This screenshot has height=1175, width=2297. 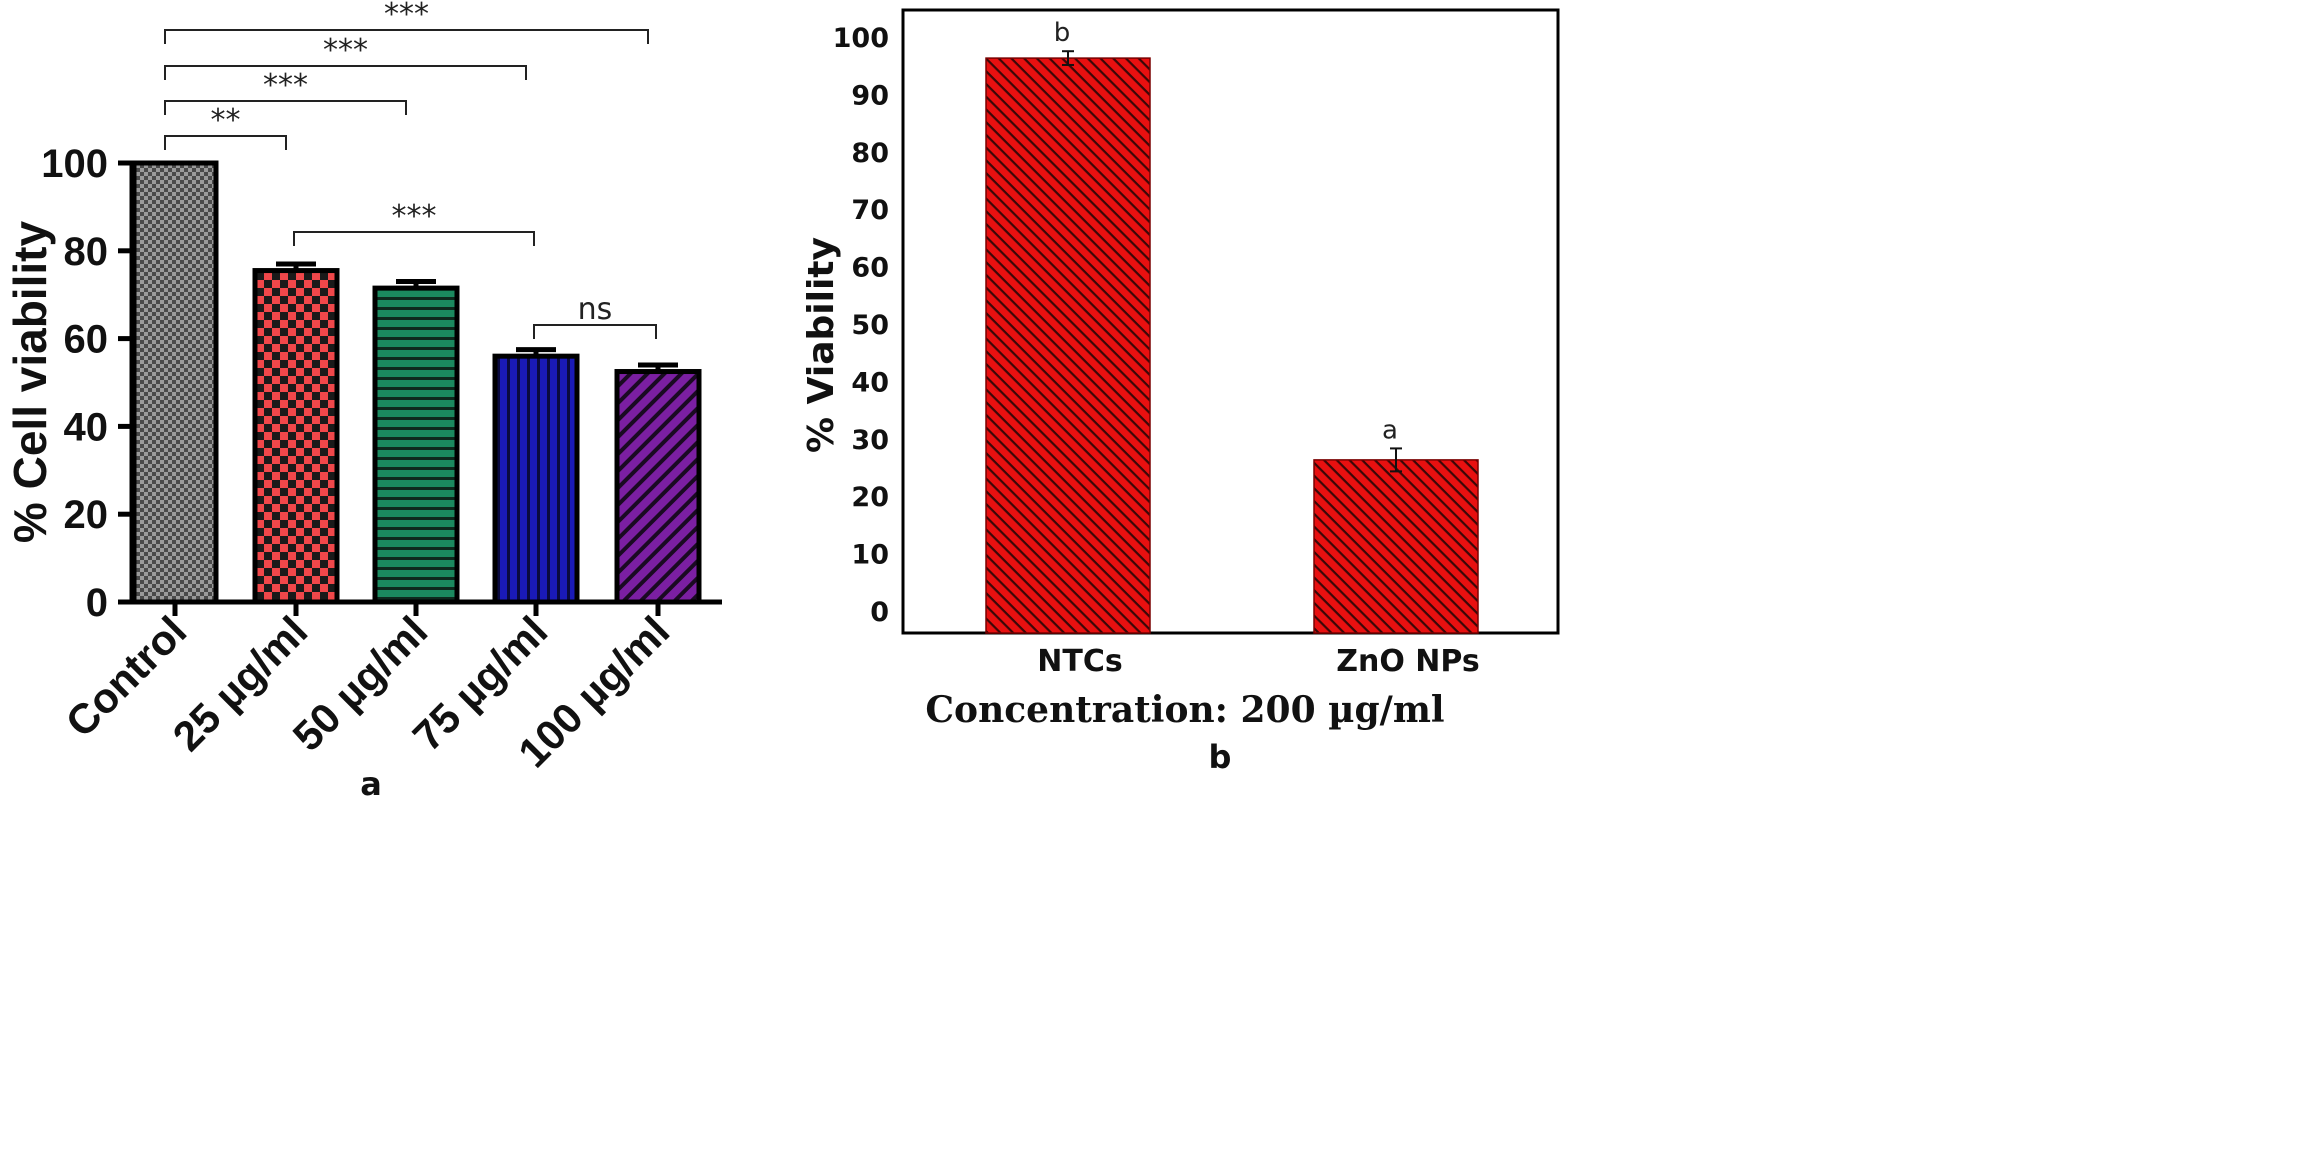 I want to click on x-axis-label: Concentration: 200 µg/ml, so click(x=1184, y=710).